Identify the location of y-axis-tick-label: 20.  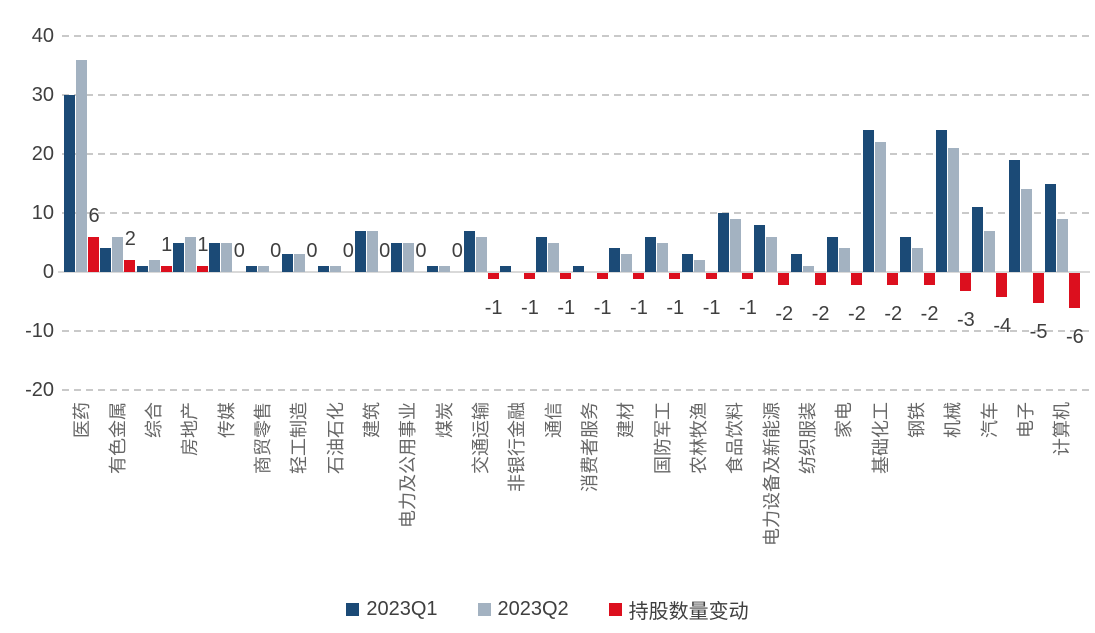
(42, 154).